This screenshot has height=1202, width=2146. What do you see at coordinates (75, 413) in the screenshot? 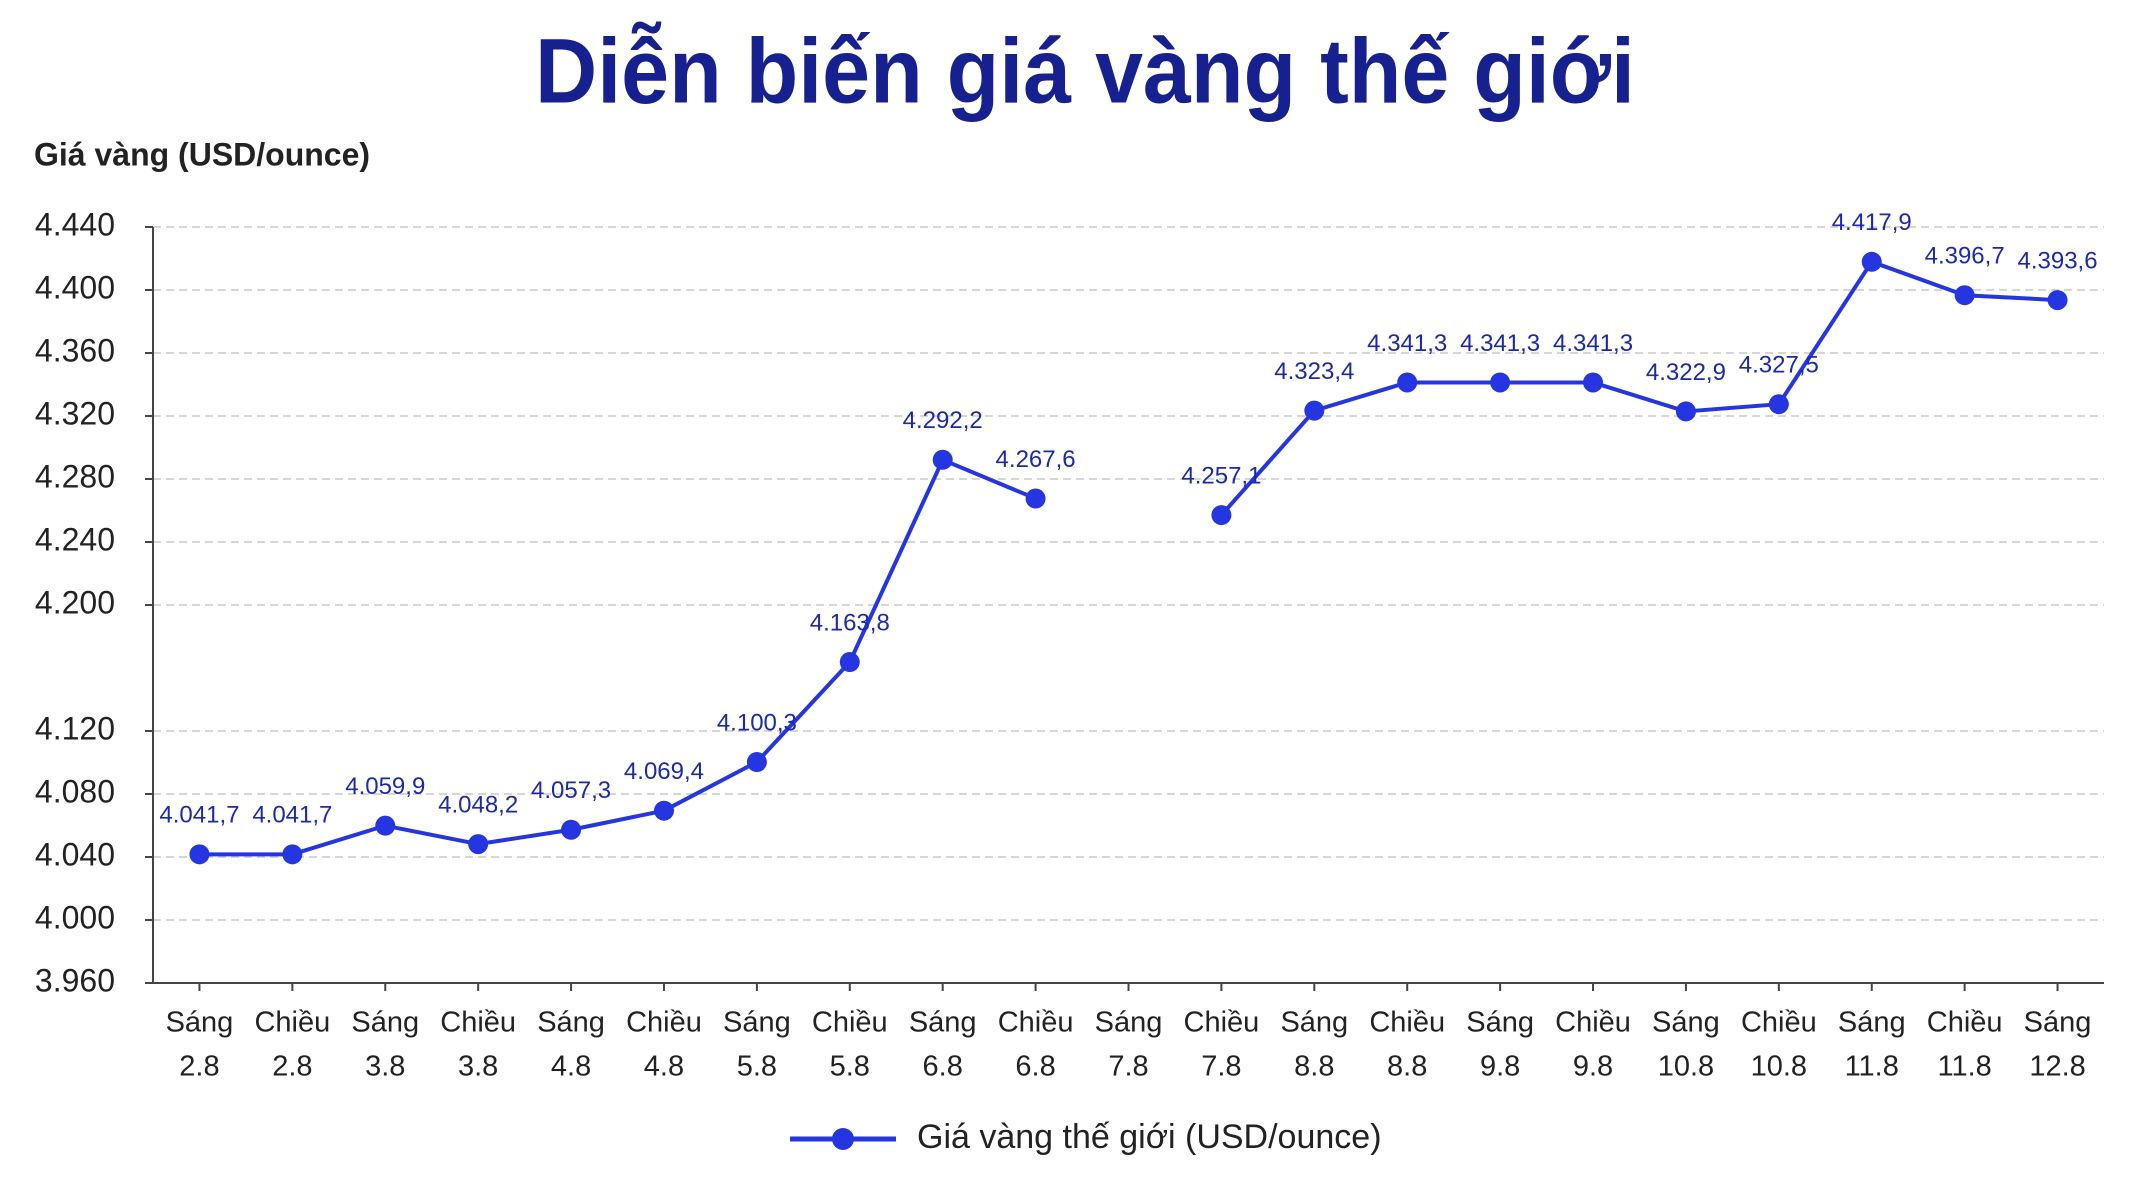
I see `y-tick-label: 4.320` at bounding box center [75, 413].